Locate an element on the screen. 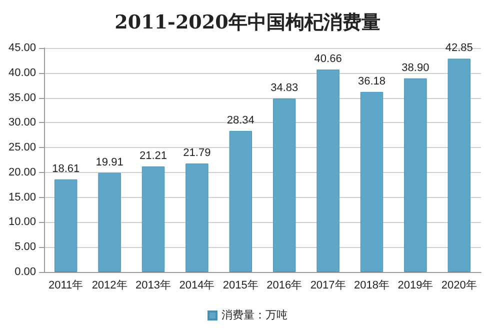 The width and height of the screenshot is (495, 332). text: 21.21 is located at coordinates (153, 156).